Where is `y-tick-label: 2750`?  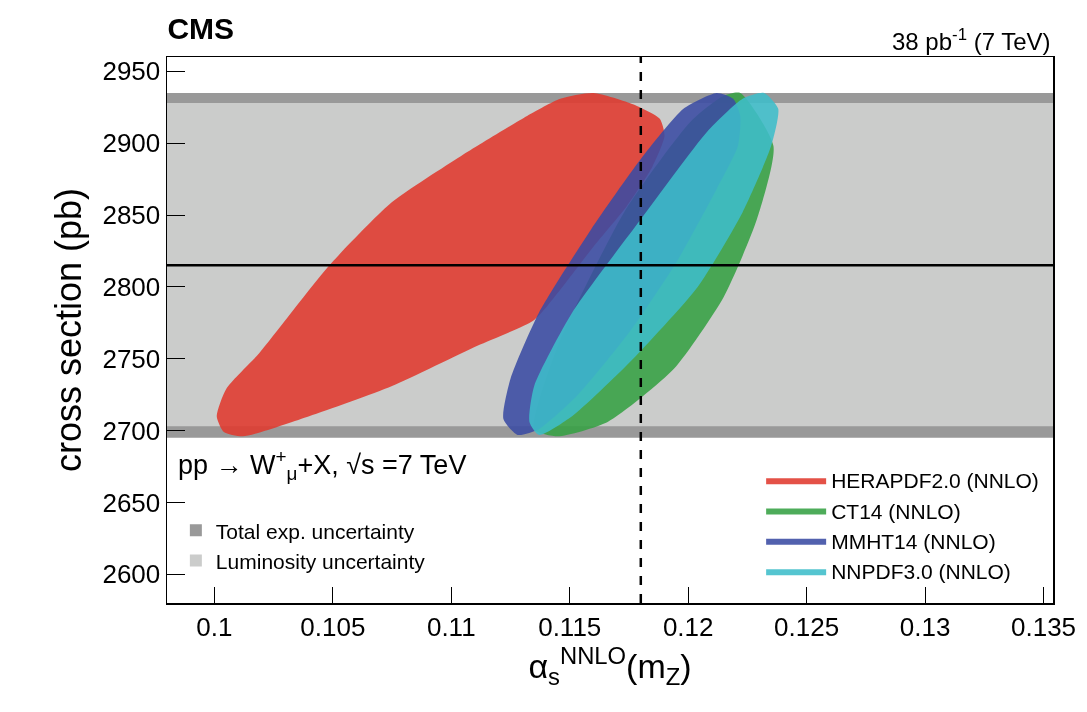
y-tick-label: 2750 is located at coordinates (131, 358).